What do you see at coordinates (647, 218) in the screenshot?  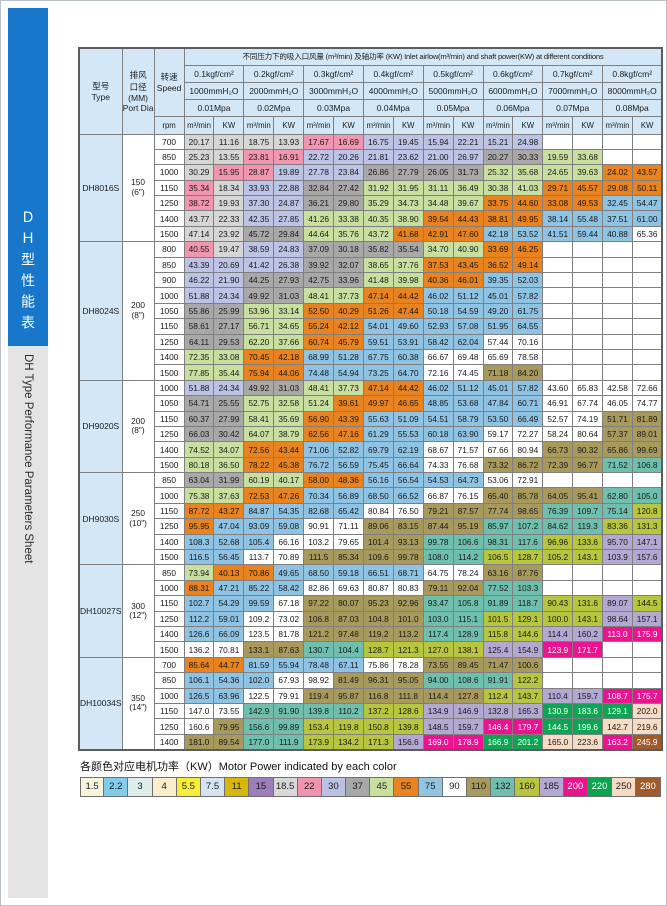 I see `data-cell: 61.00` at bounding box center [647, 218].